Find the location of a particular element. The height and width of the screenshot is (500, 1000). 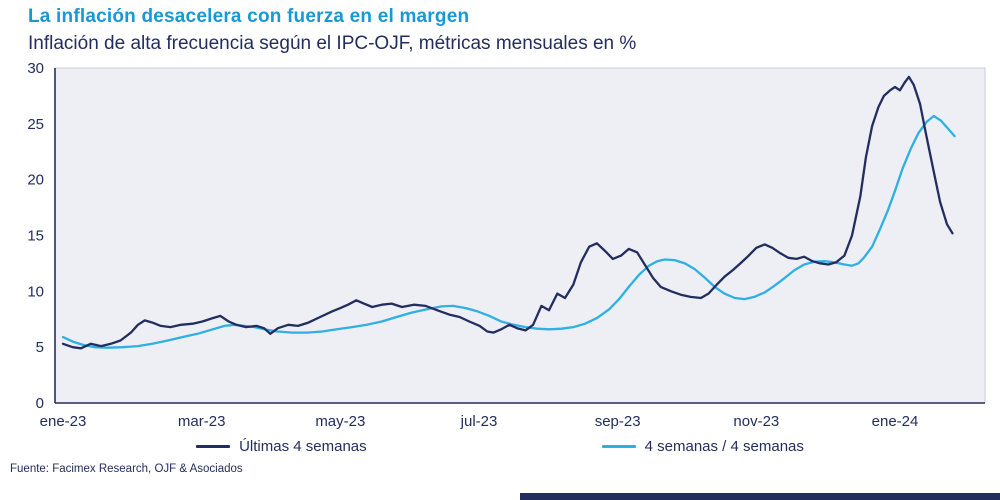

legend-item-ultimas-4-semanas: Últimas 4 semanas is located at coordinates (281, 446).